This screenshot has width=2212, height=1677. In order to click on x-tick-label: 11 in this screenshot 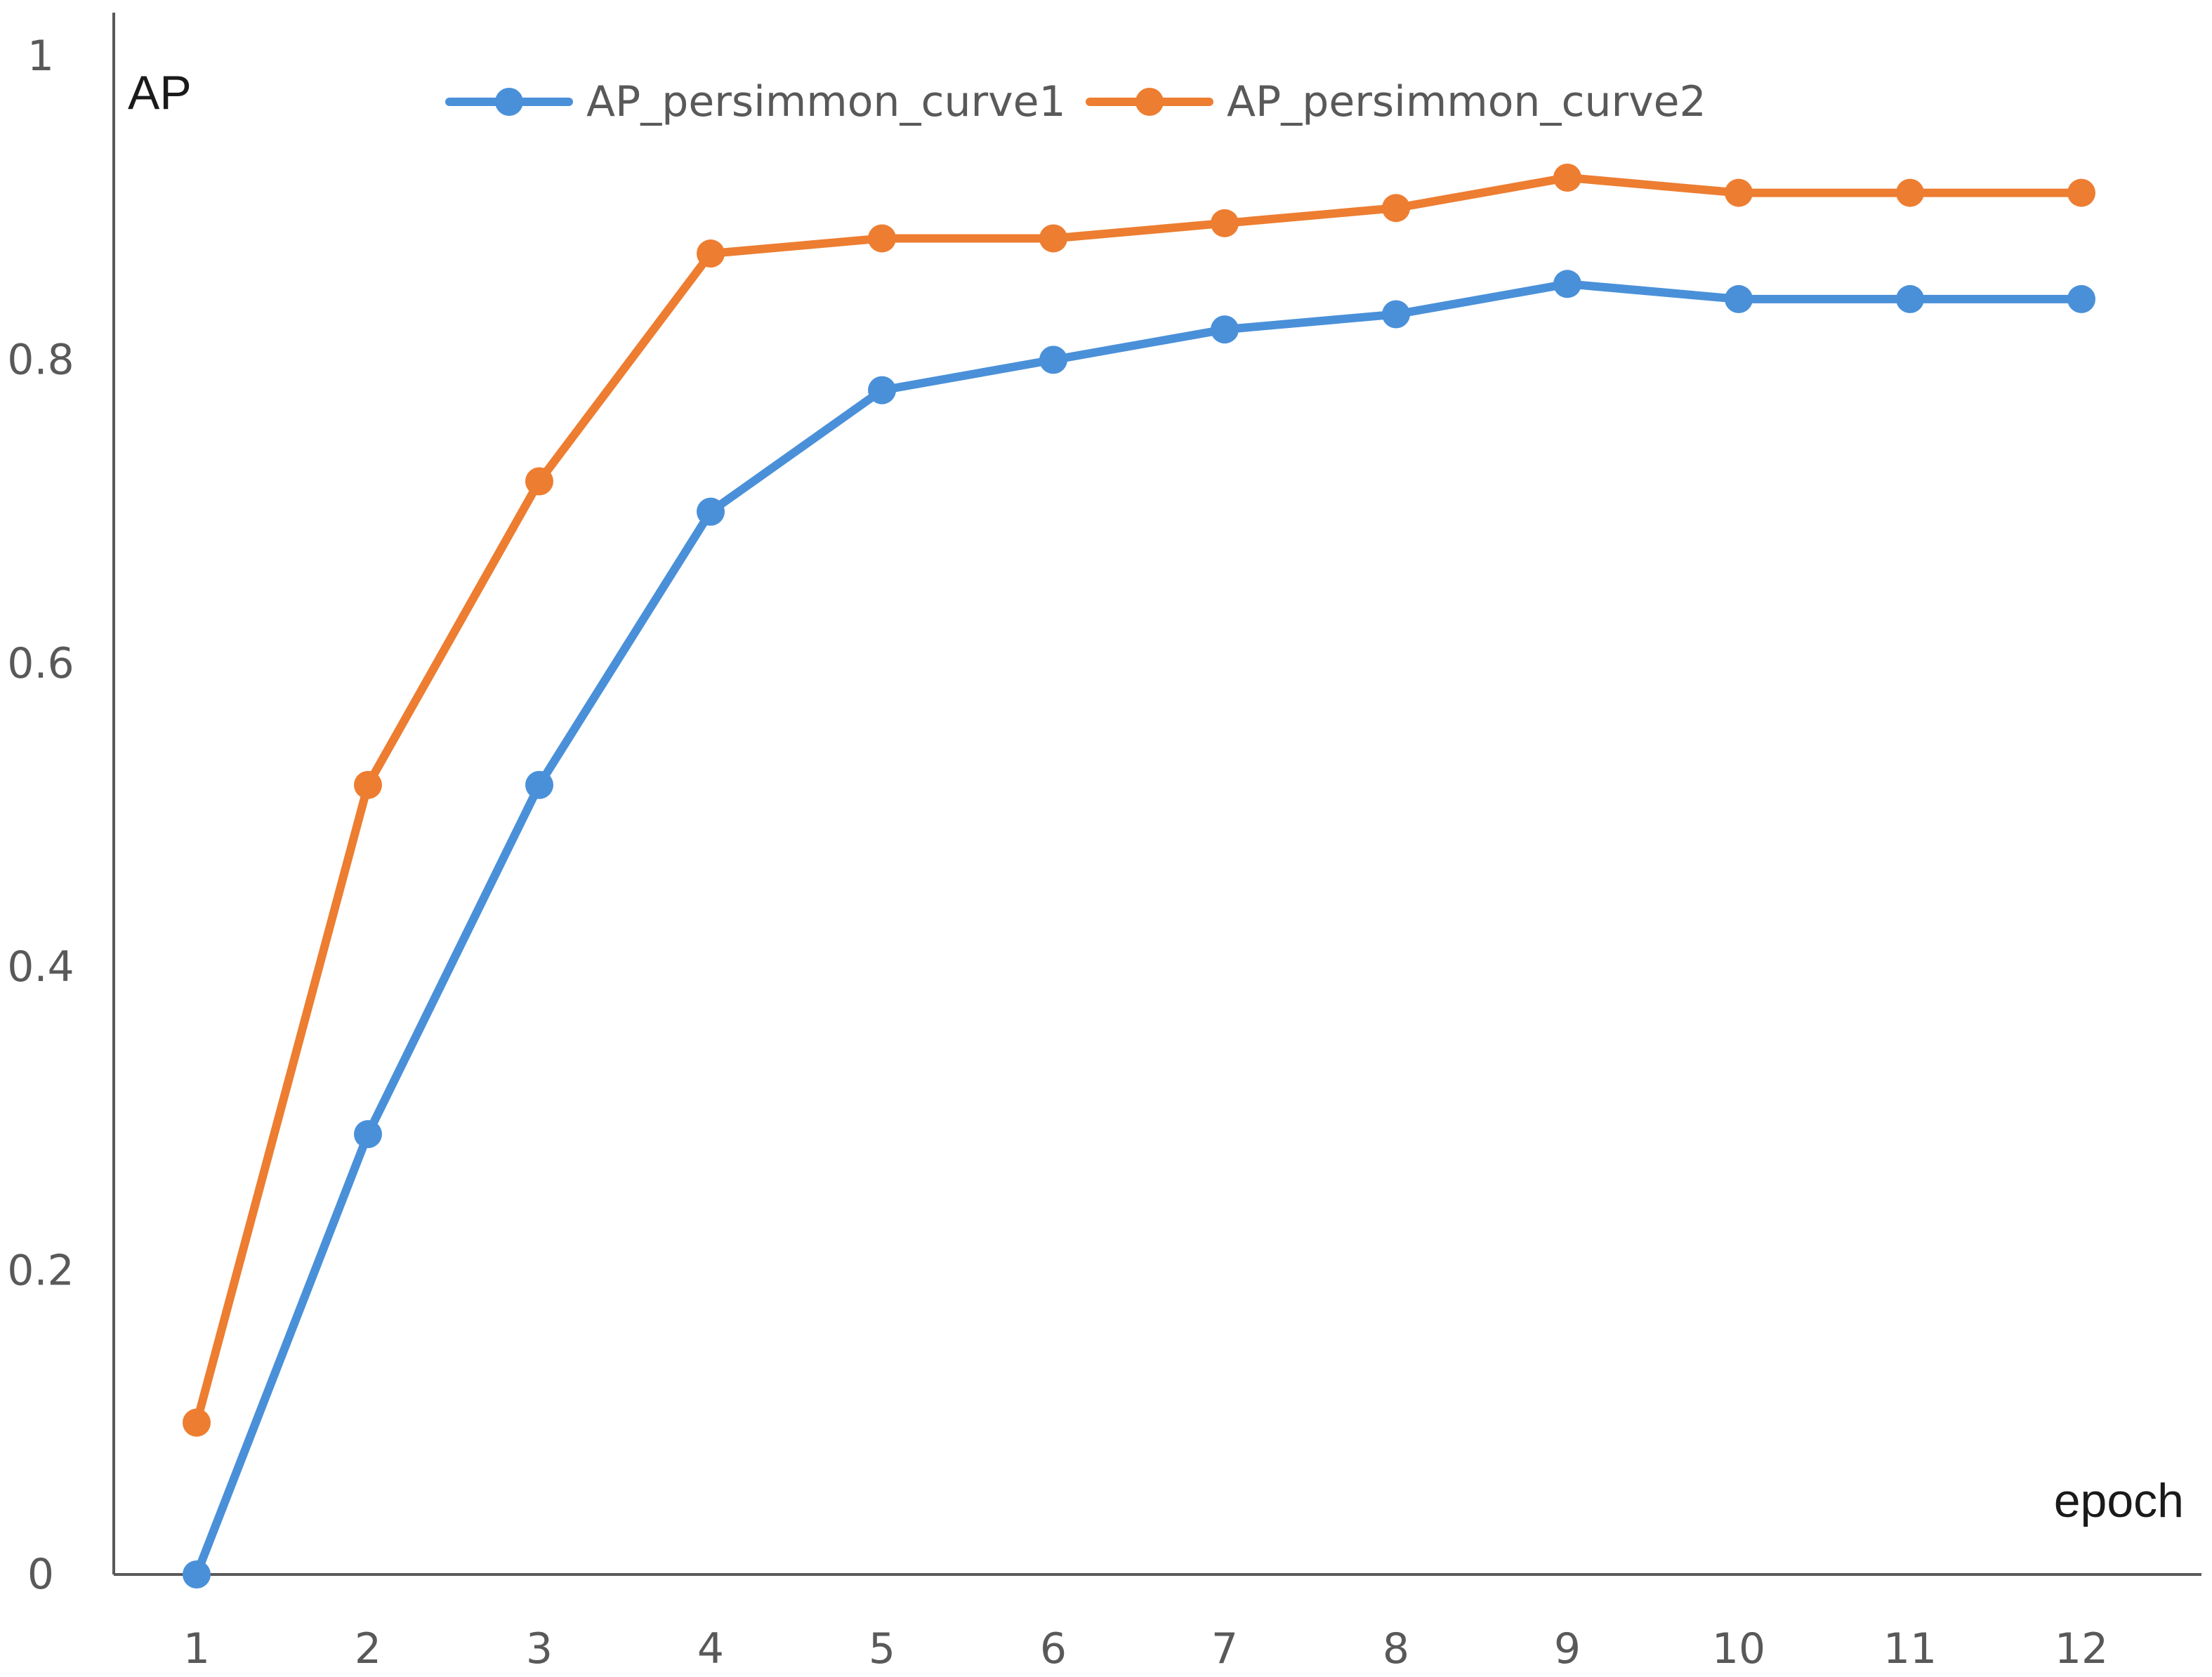, I will do `click(1910, 1648)`.